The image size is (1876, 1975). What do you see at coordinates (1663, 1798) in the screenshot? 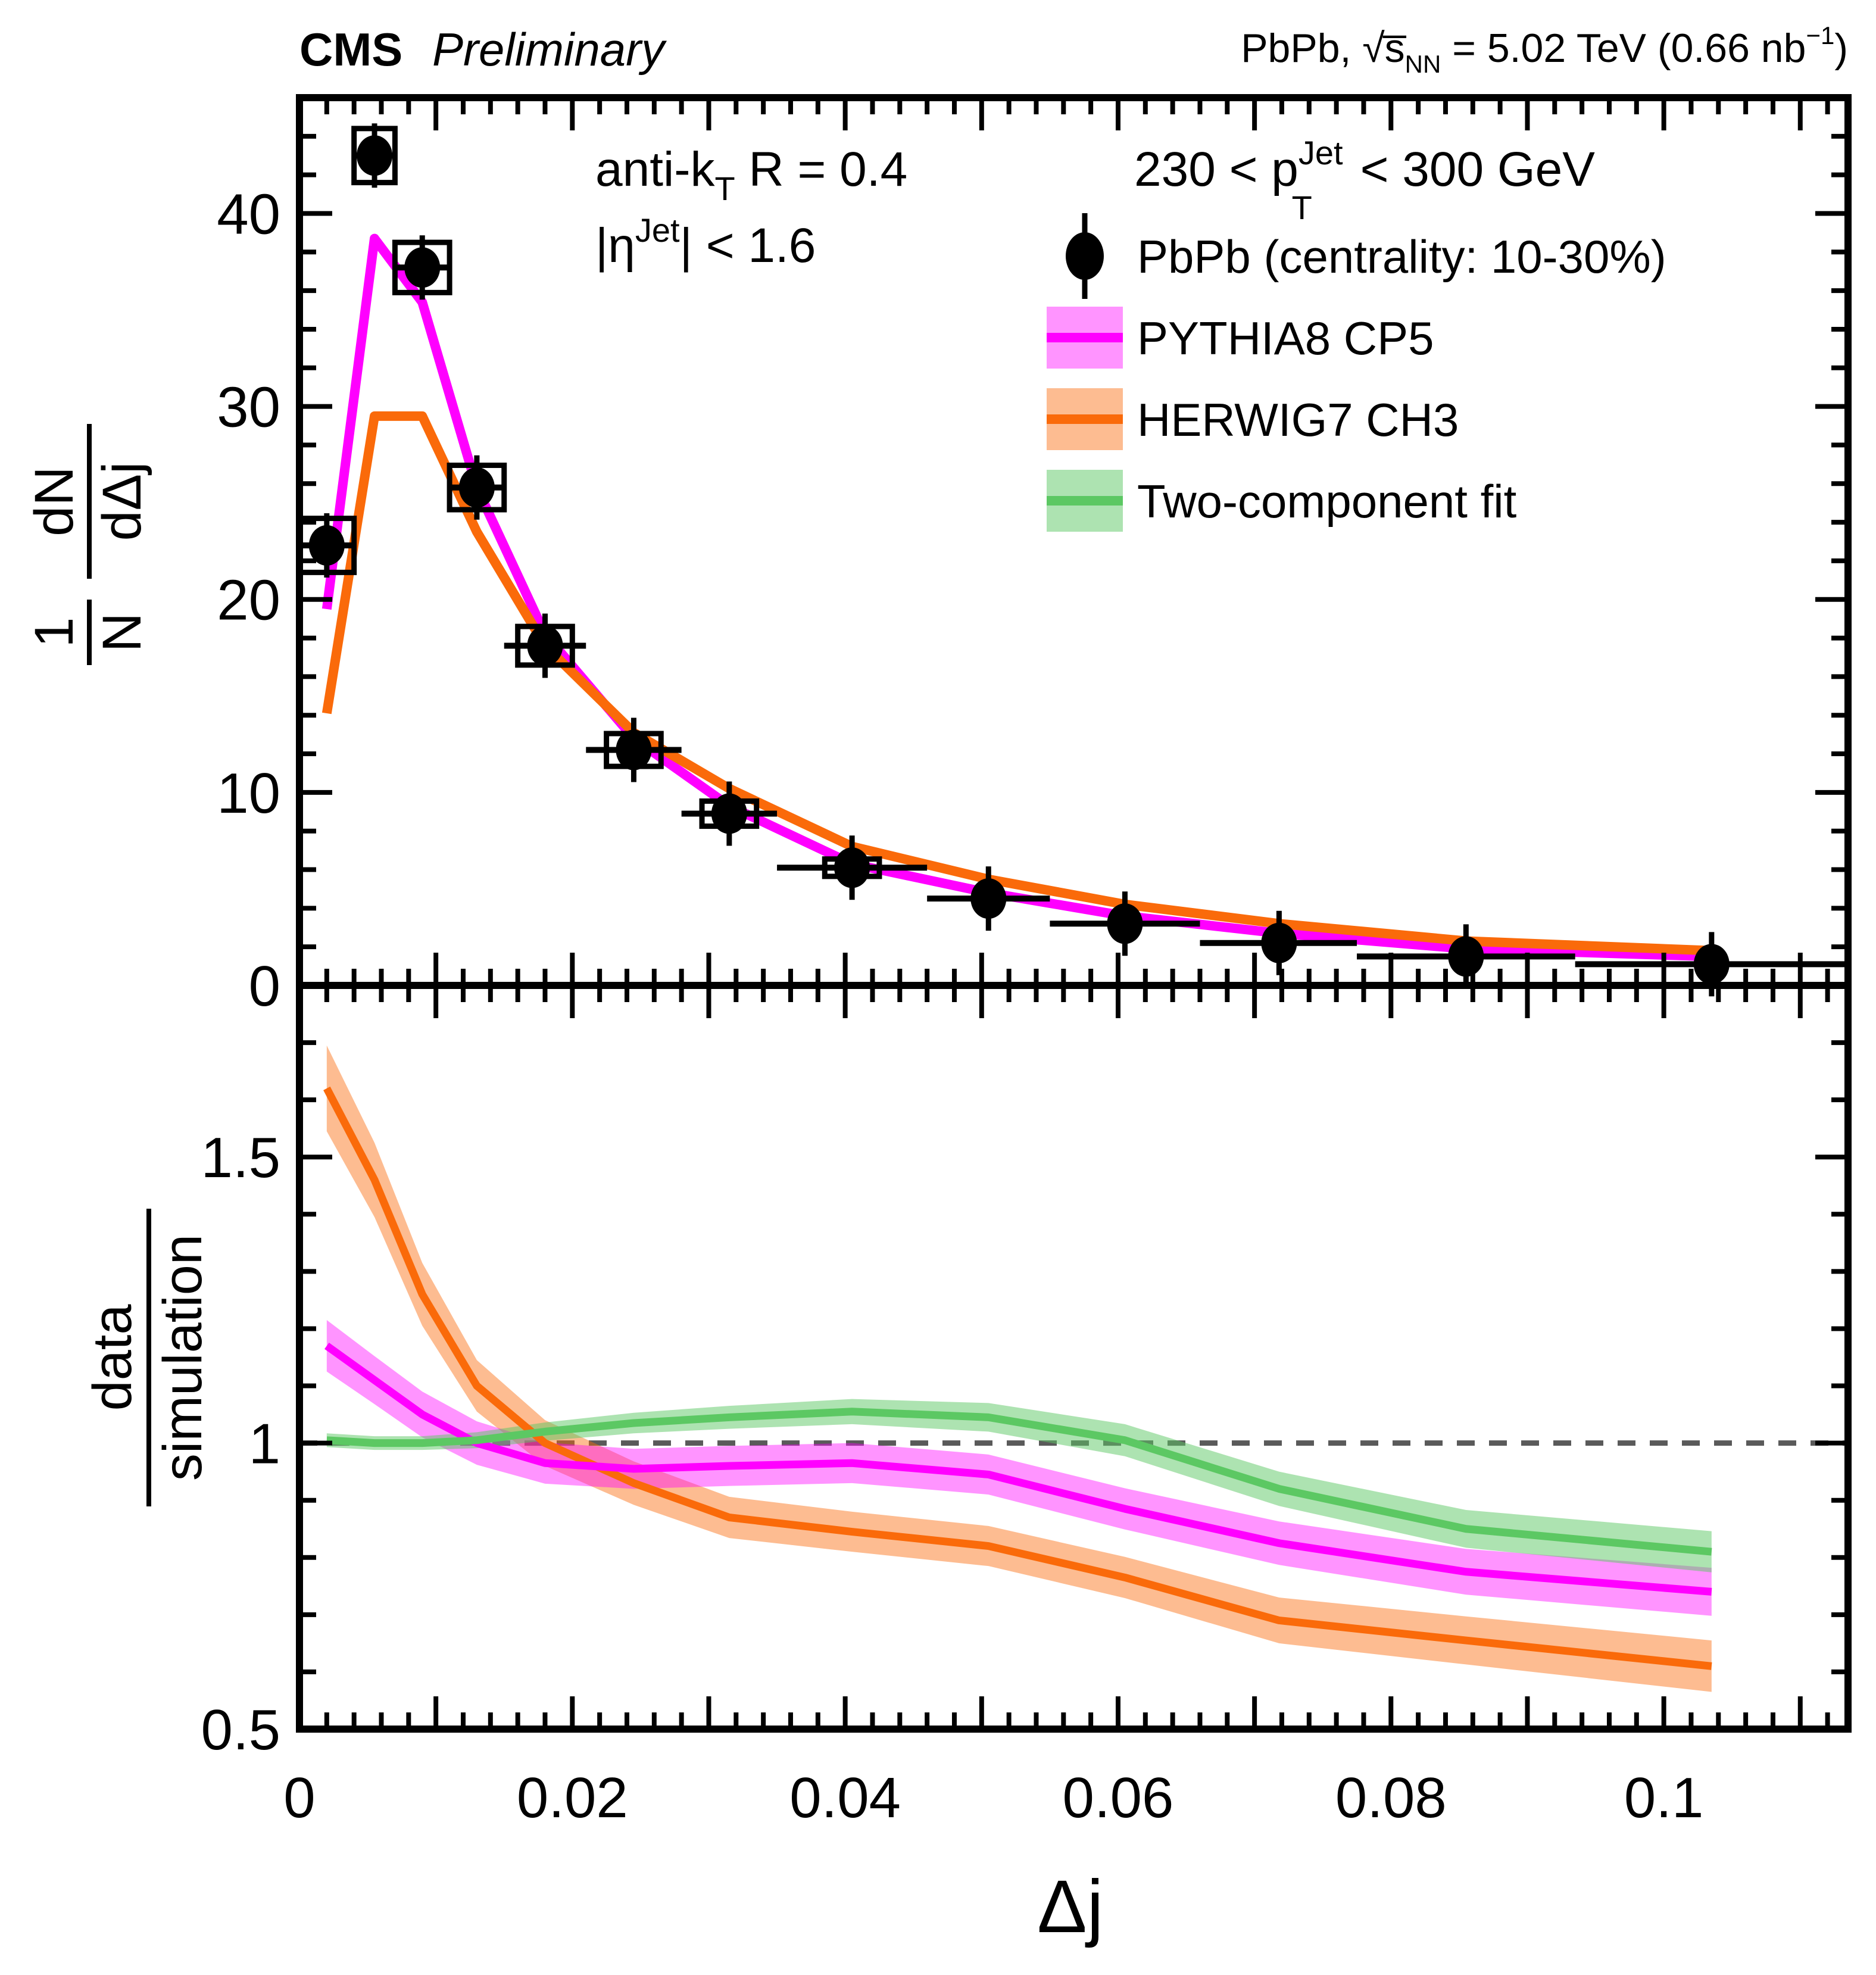
I see `x-tick-label: 0.1` at bounding box center [1663, 1798].